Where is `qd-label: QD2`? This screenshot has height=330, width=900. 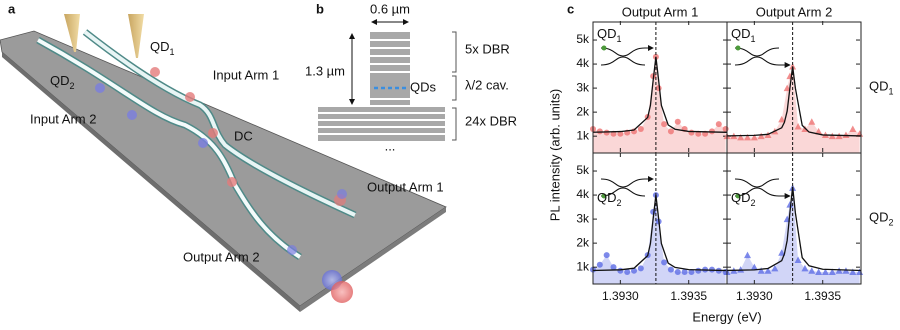 qd-label: QD2 is located at coordinates (62, 82).